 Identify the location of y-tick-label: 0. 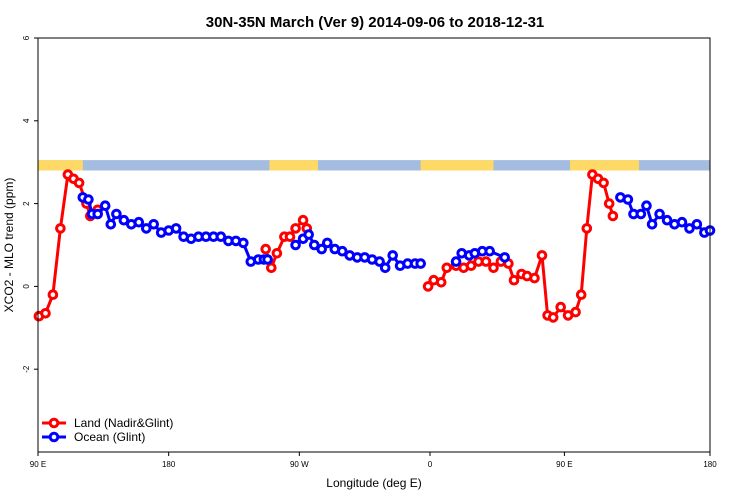
(26, 286).